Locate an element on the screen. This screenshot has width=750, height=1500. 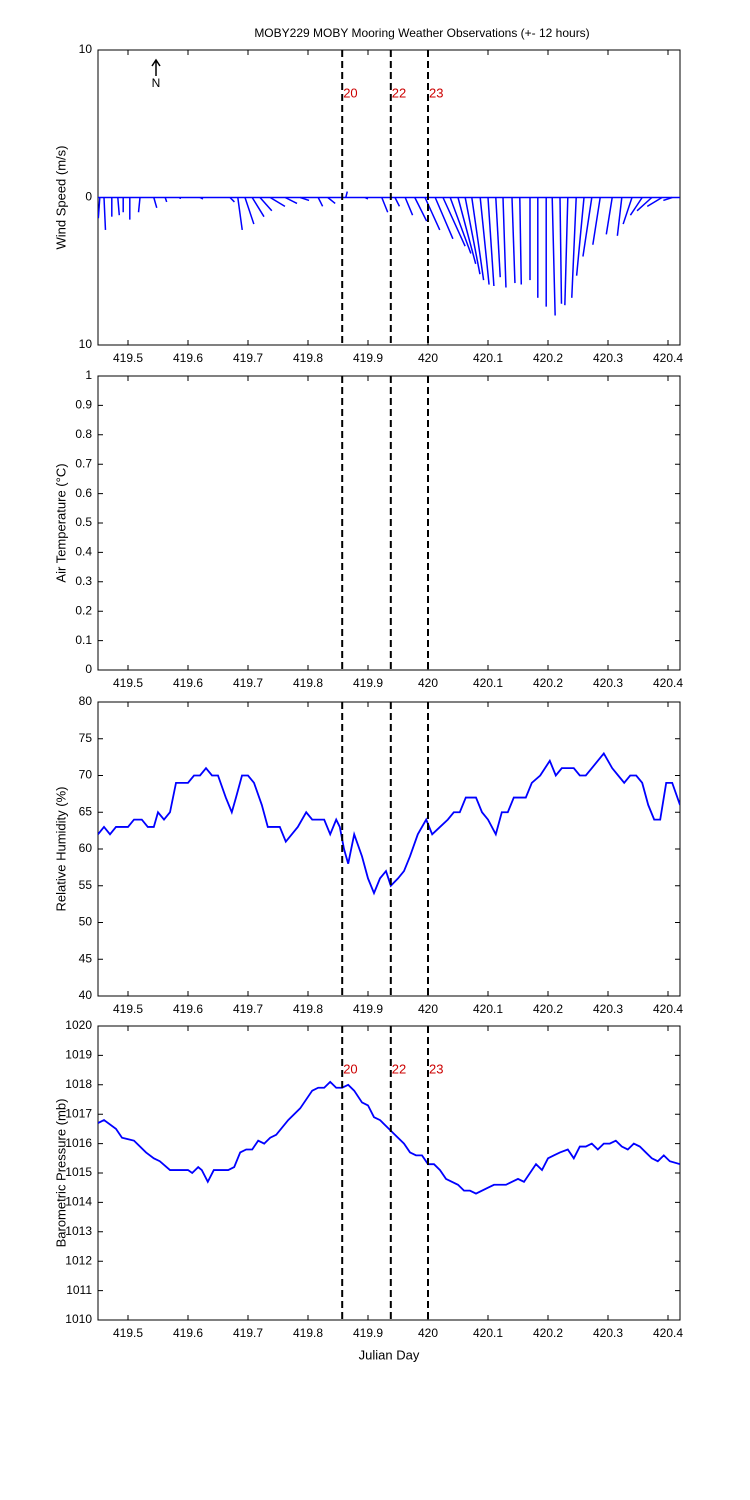
y-tick-label: 75 is located at coordinates (86, 738).